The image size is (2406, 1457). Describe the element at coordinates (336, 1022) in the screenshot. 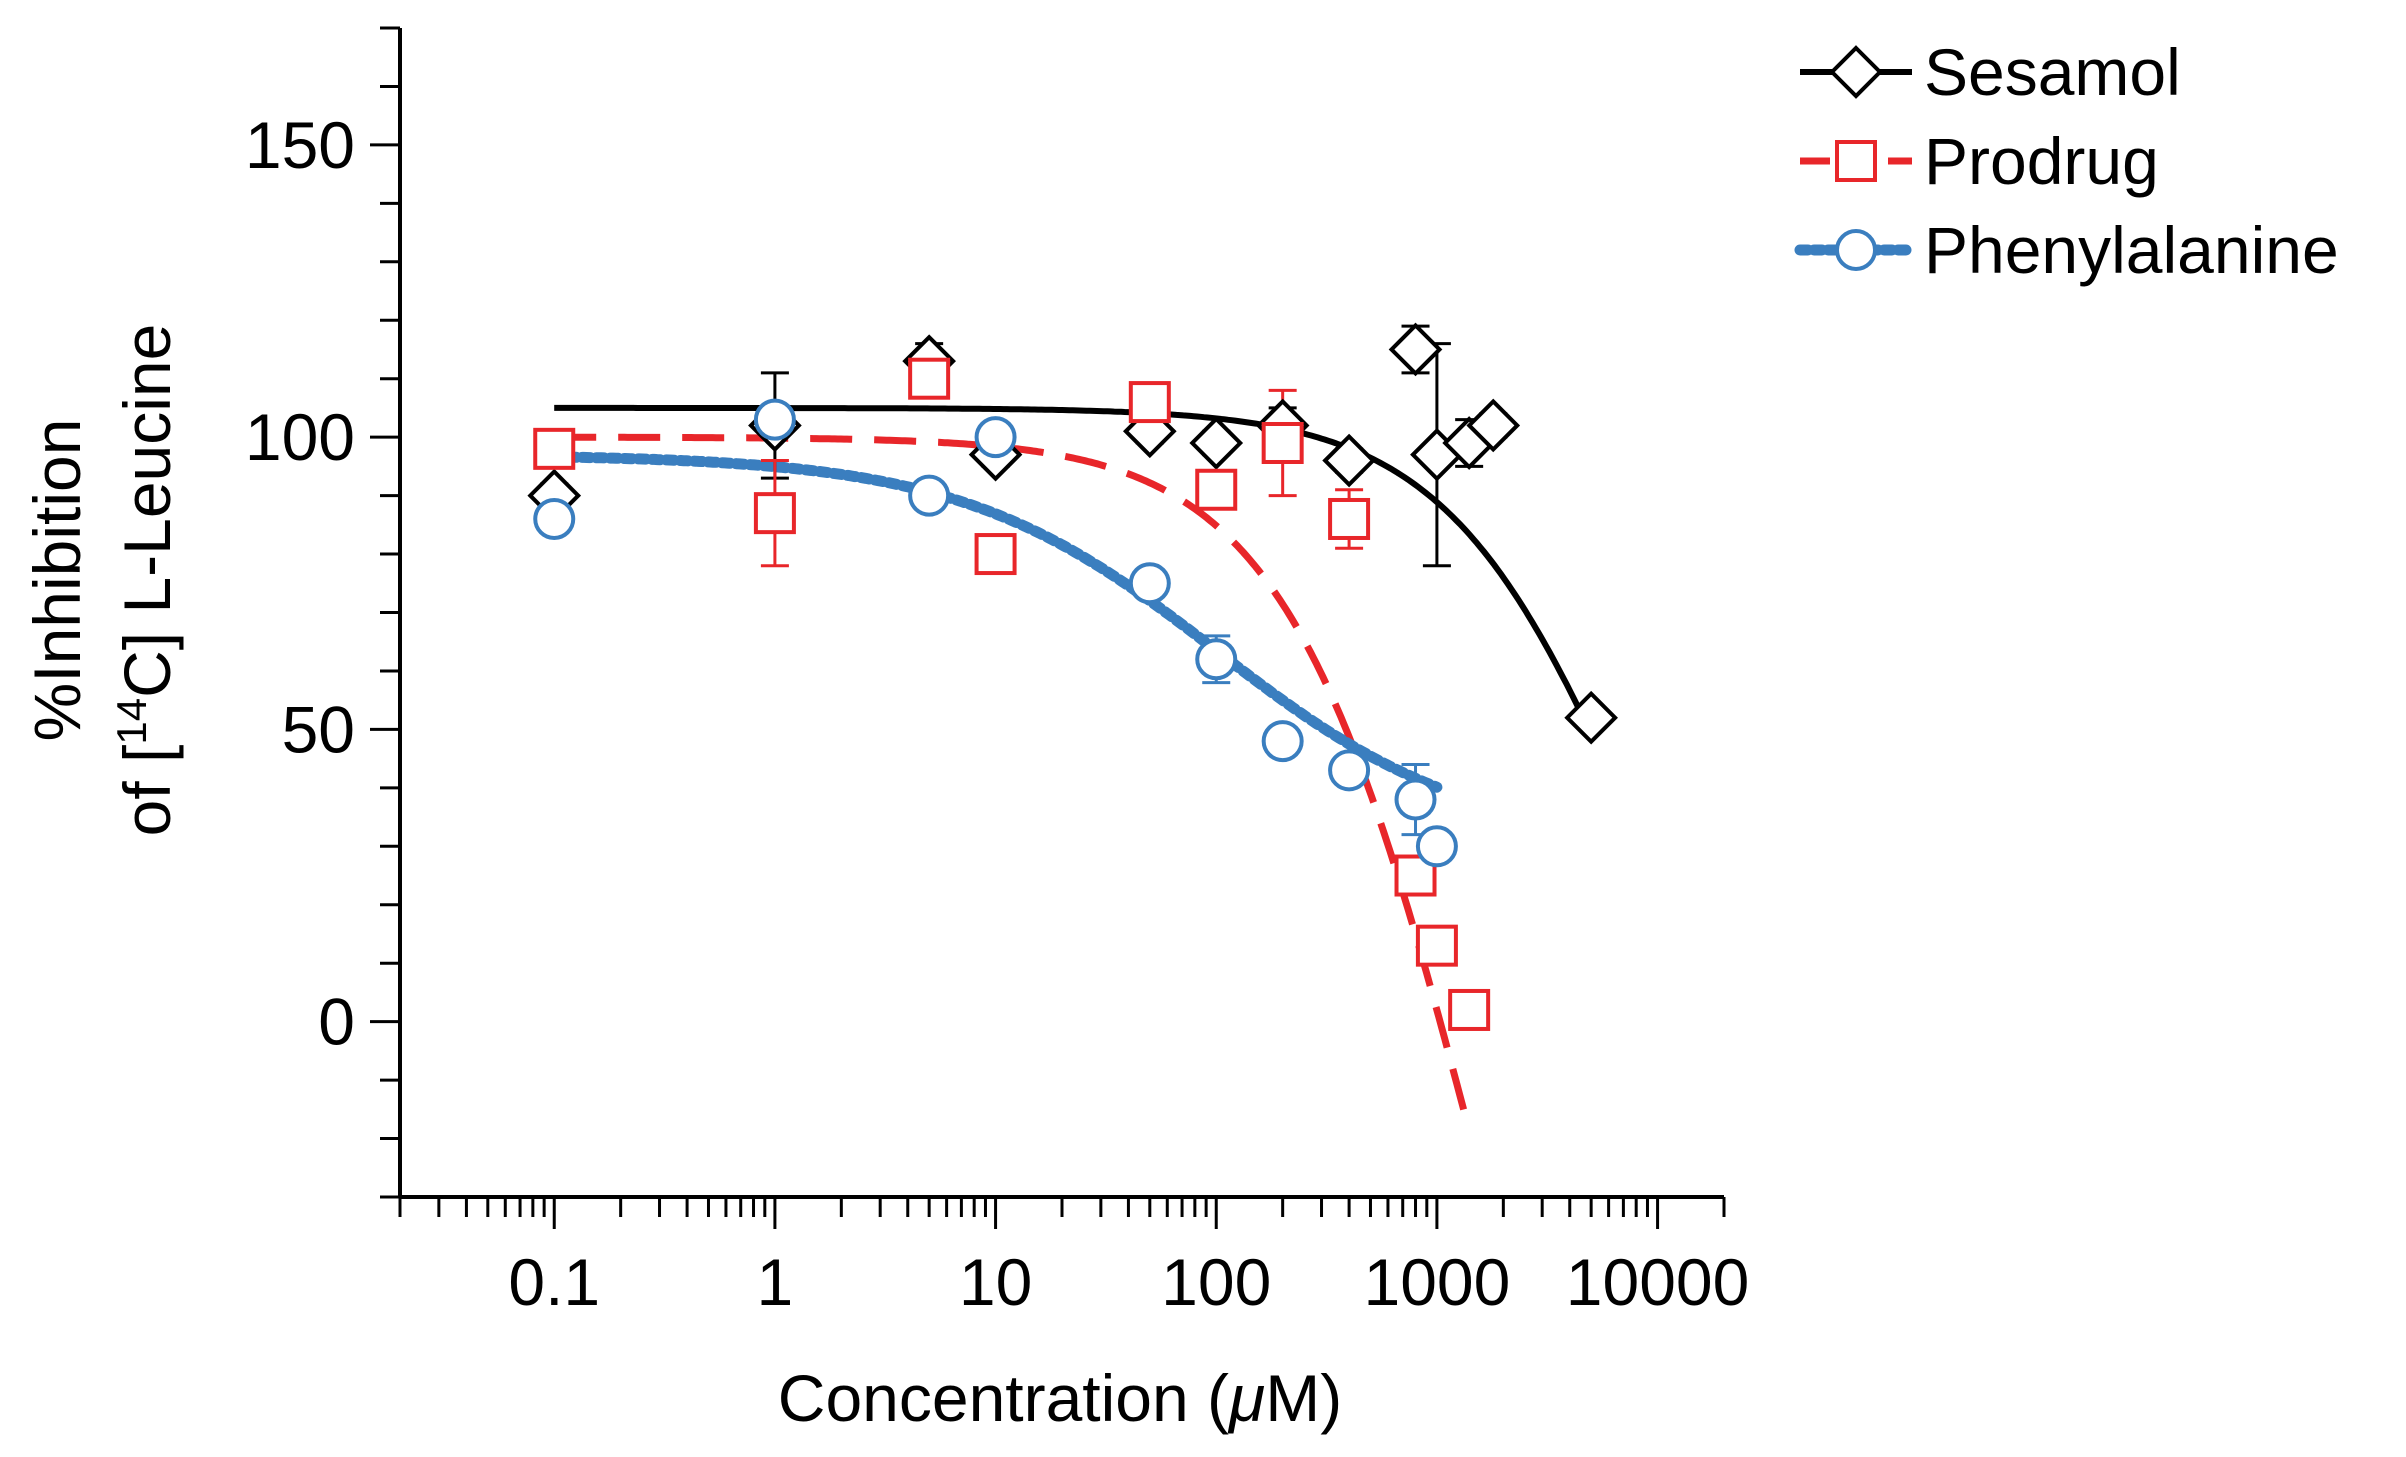

I see `y-tick-label: 0` at that location.